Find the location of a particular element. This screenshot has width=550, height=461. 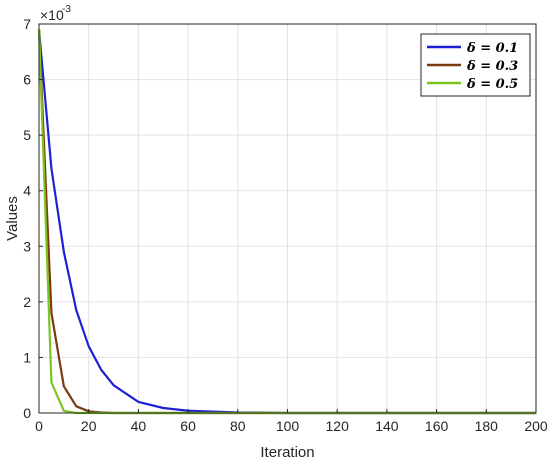

x-axis-ticks: 0 20 40 60 80 100 120 140 160 180 200 is located at coordinates (291, 421).